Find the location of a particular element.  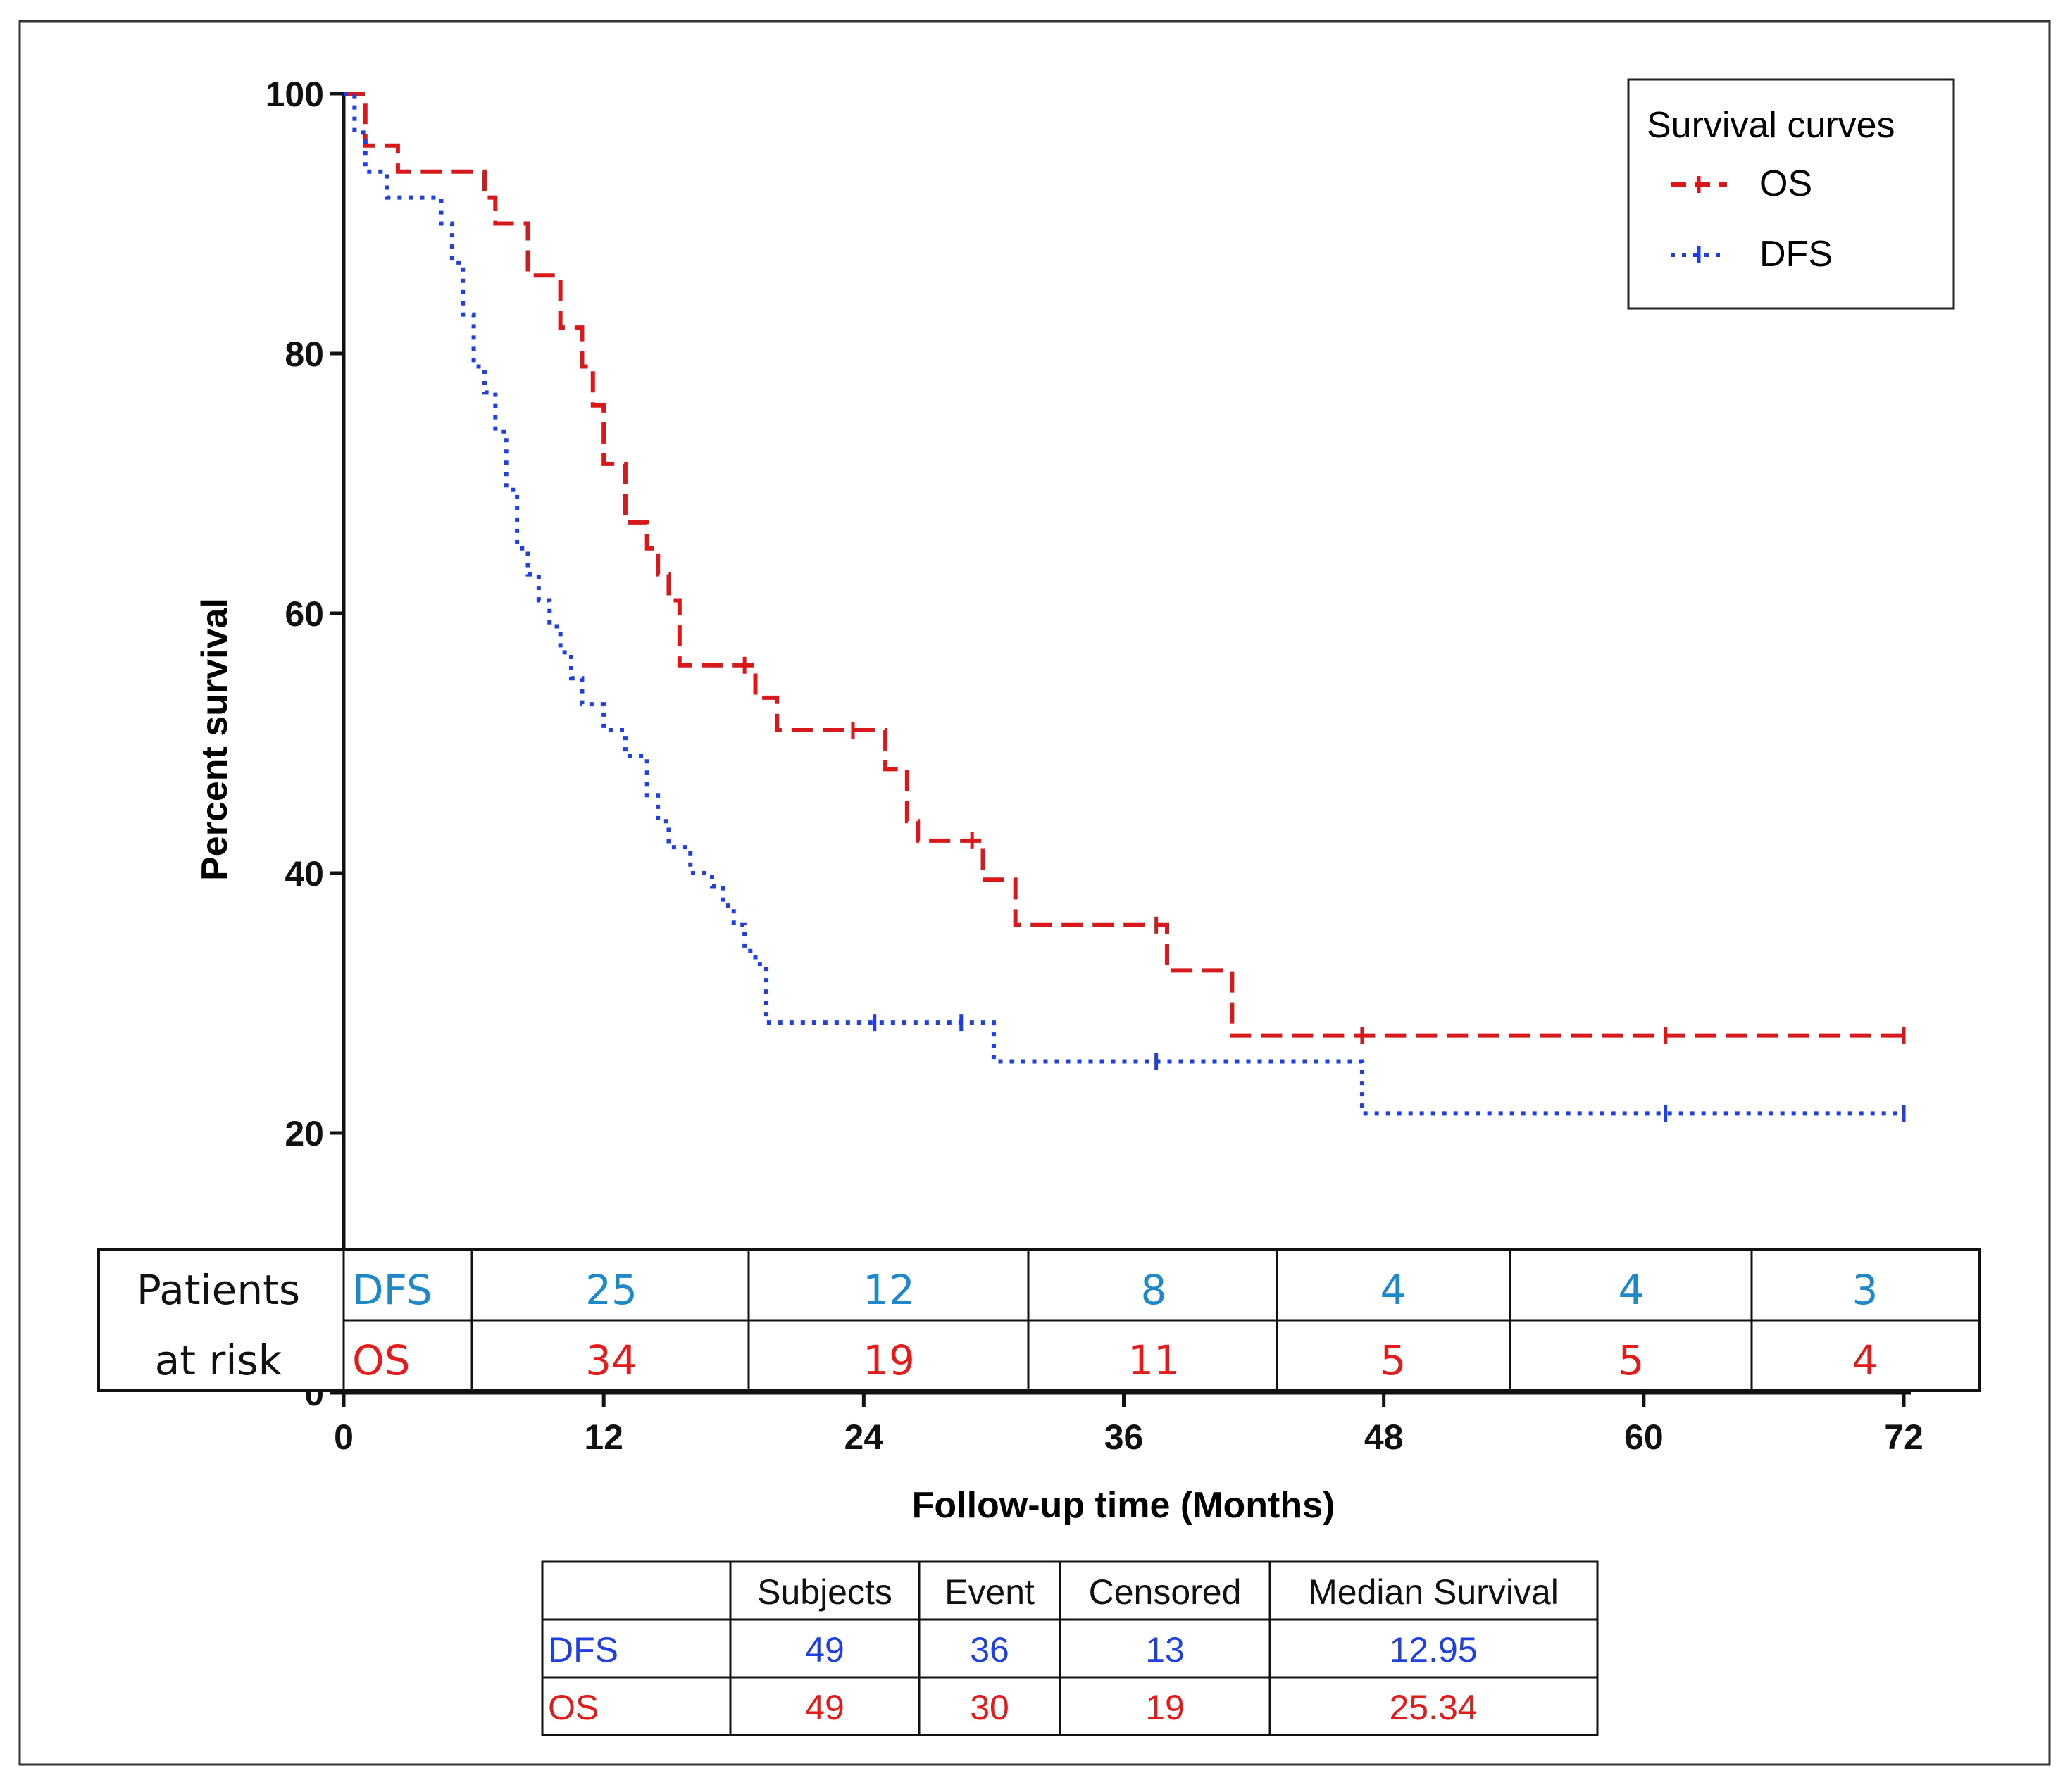

x-axis: 0 12 24 36 48 60 72 is located at coordinates (1129, 1424).